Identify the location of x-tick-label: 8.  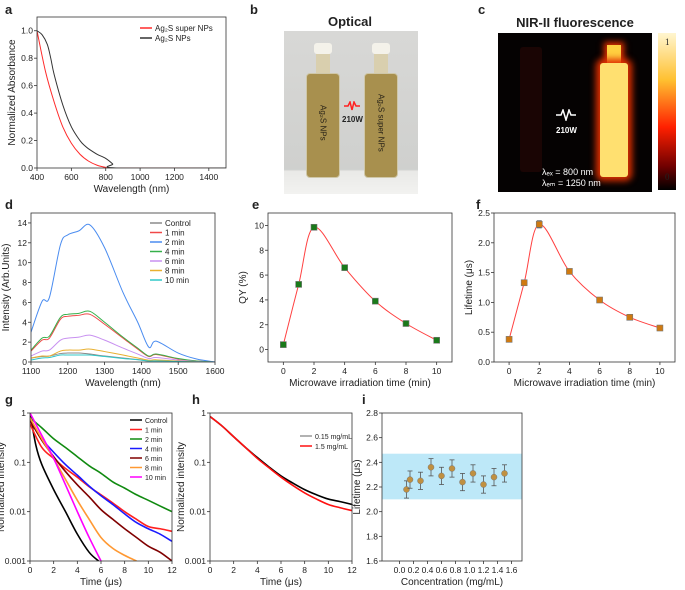
(406, 371).